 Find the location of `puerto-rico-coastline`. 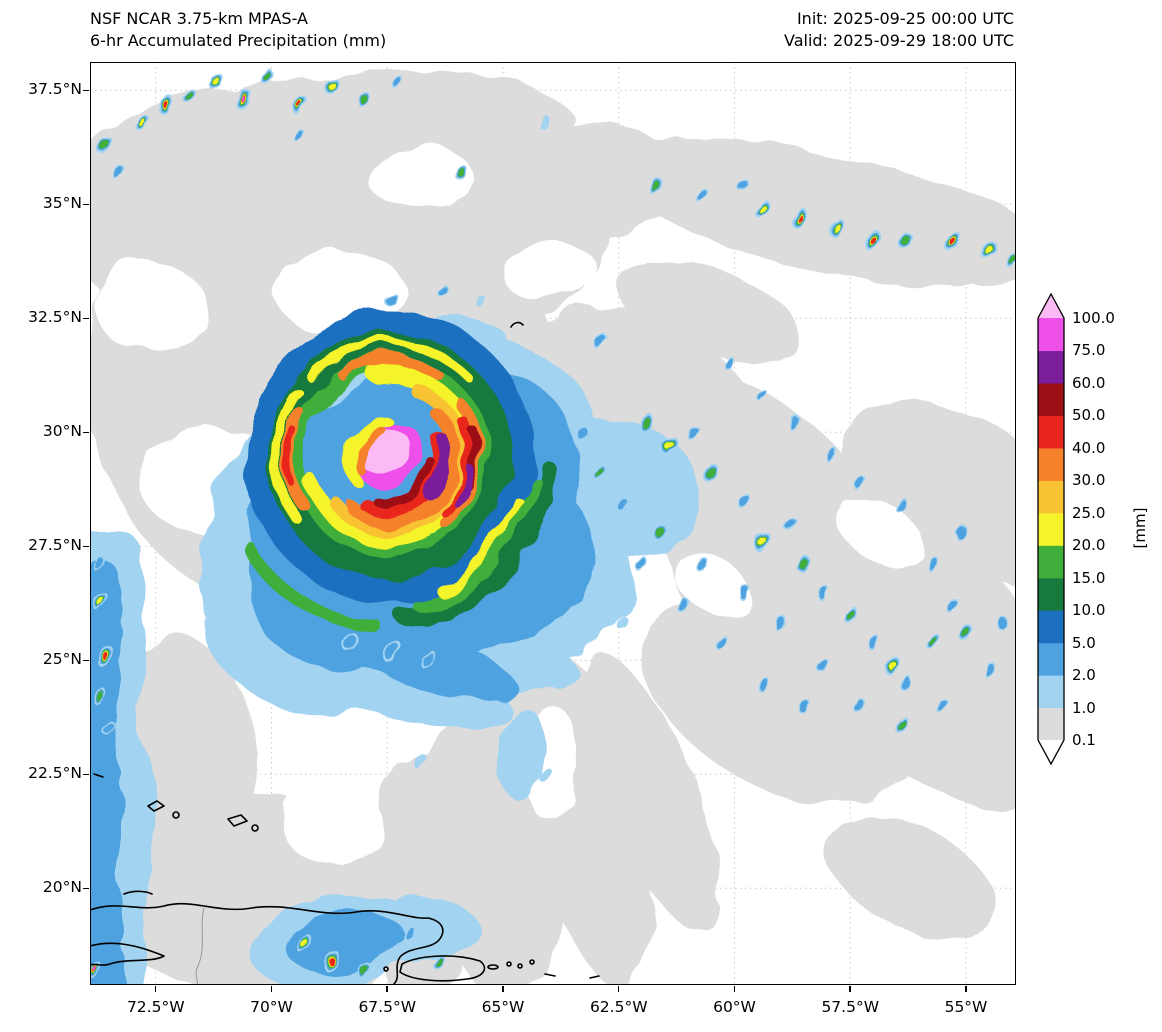

puerto-rico-coastline is located at coordinates (442, 968).